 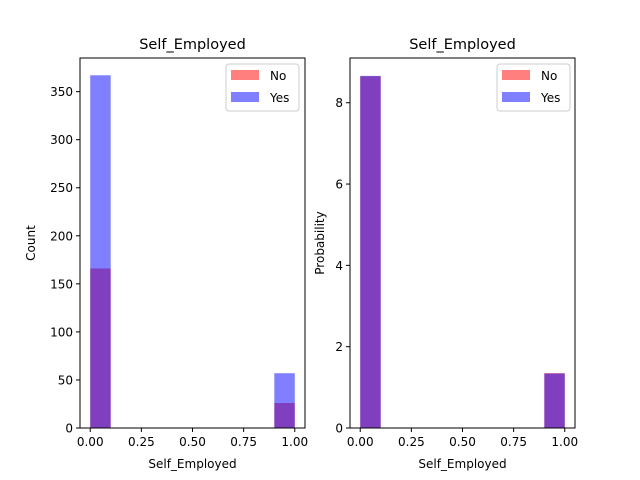 What do you see at coordinates (339, 103) in the screenshot?
I see `probability-y-tick-label-4: 8` at bounding box center [339, 103].